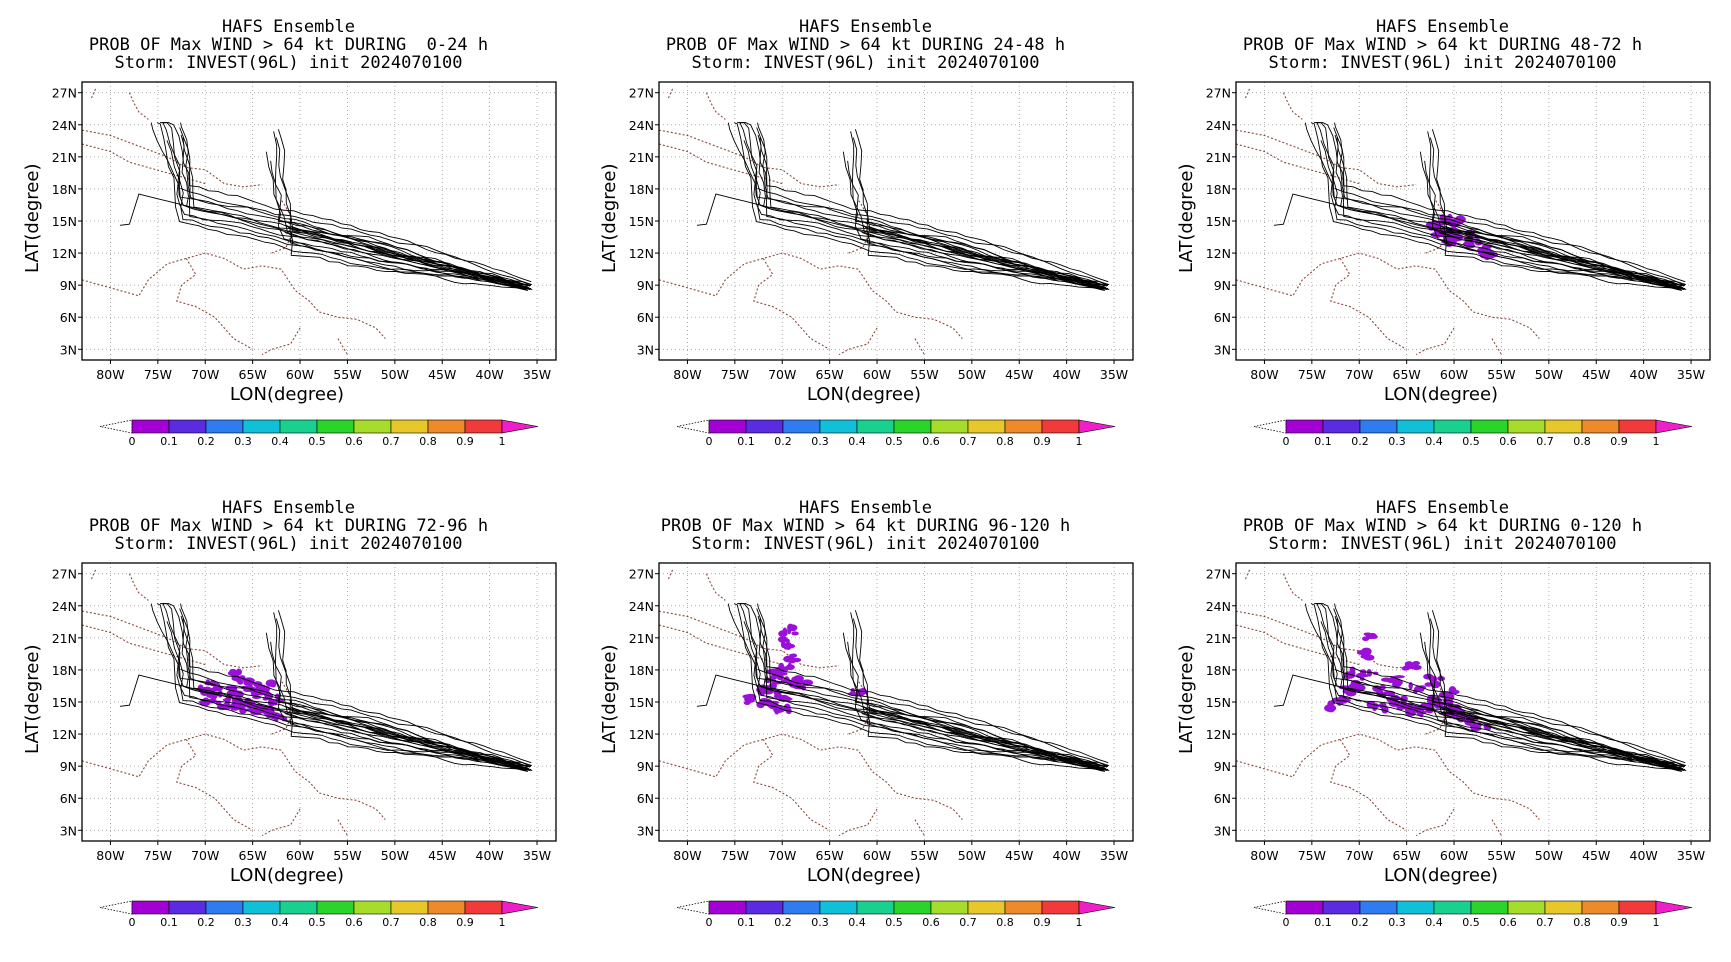 The width and height of the screenshot is (1731, 962). Describe the element at coordinates (391, 441) in the screenshot. I see `colorbar-label: 0.7` at that location.